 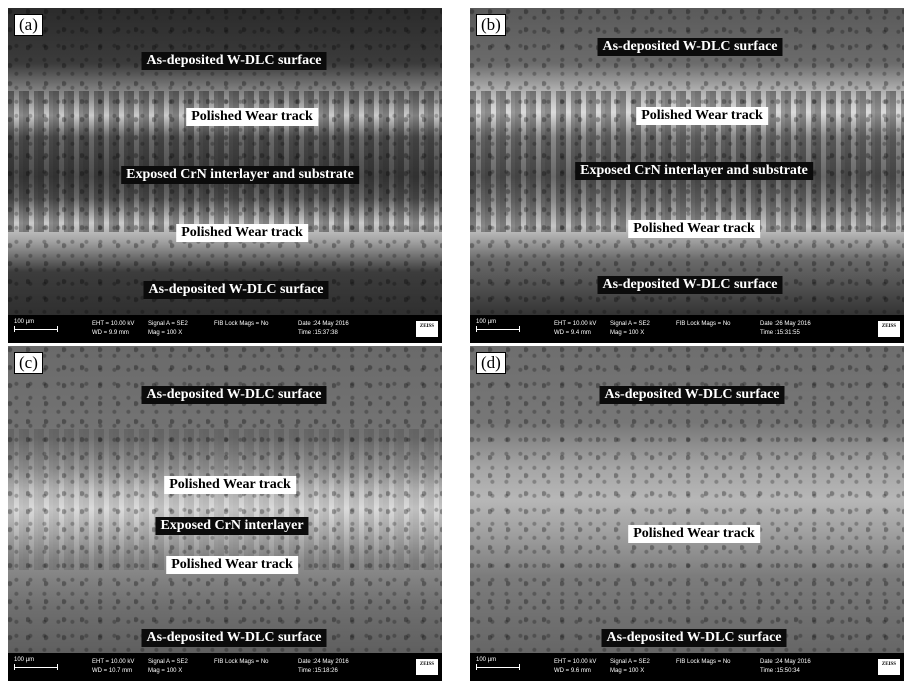 What do you see at coordinates (110, 333) in the screenshot?
I see `working-distance: WD = 9.9 mm` at bounding box center [110, 333].